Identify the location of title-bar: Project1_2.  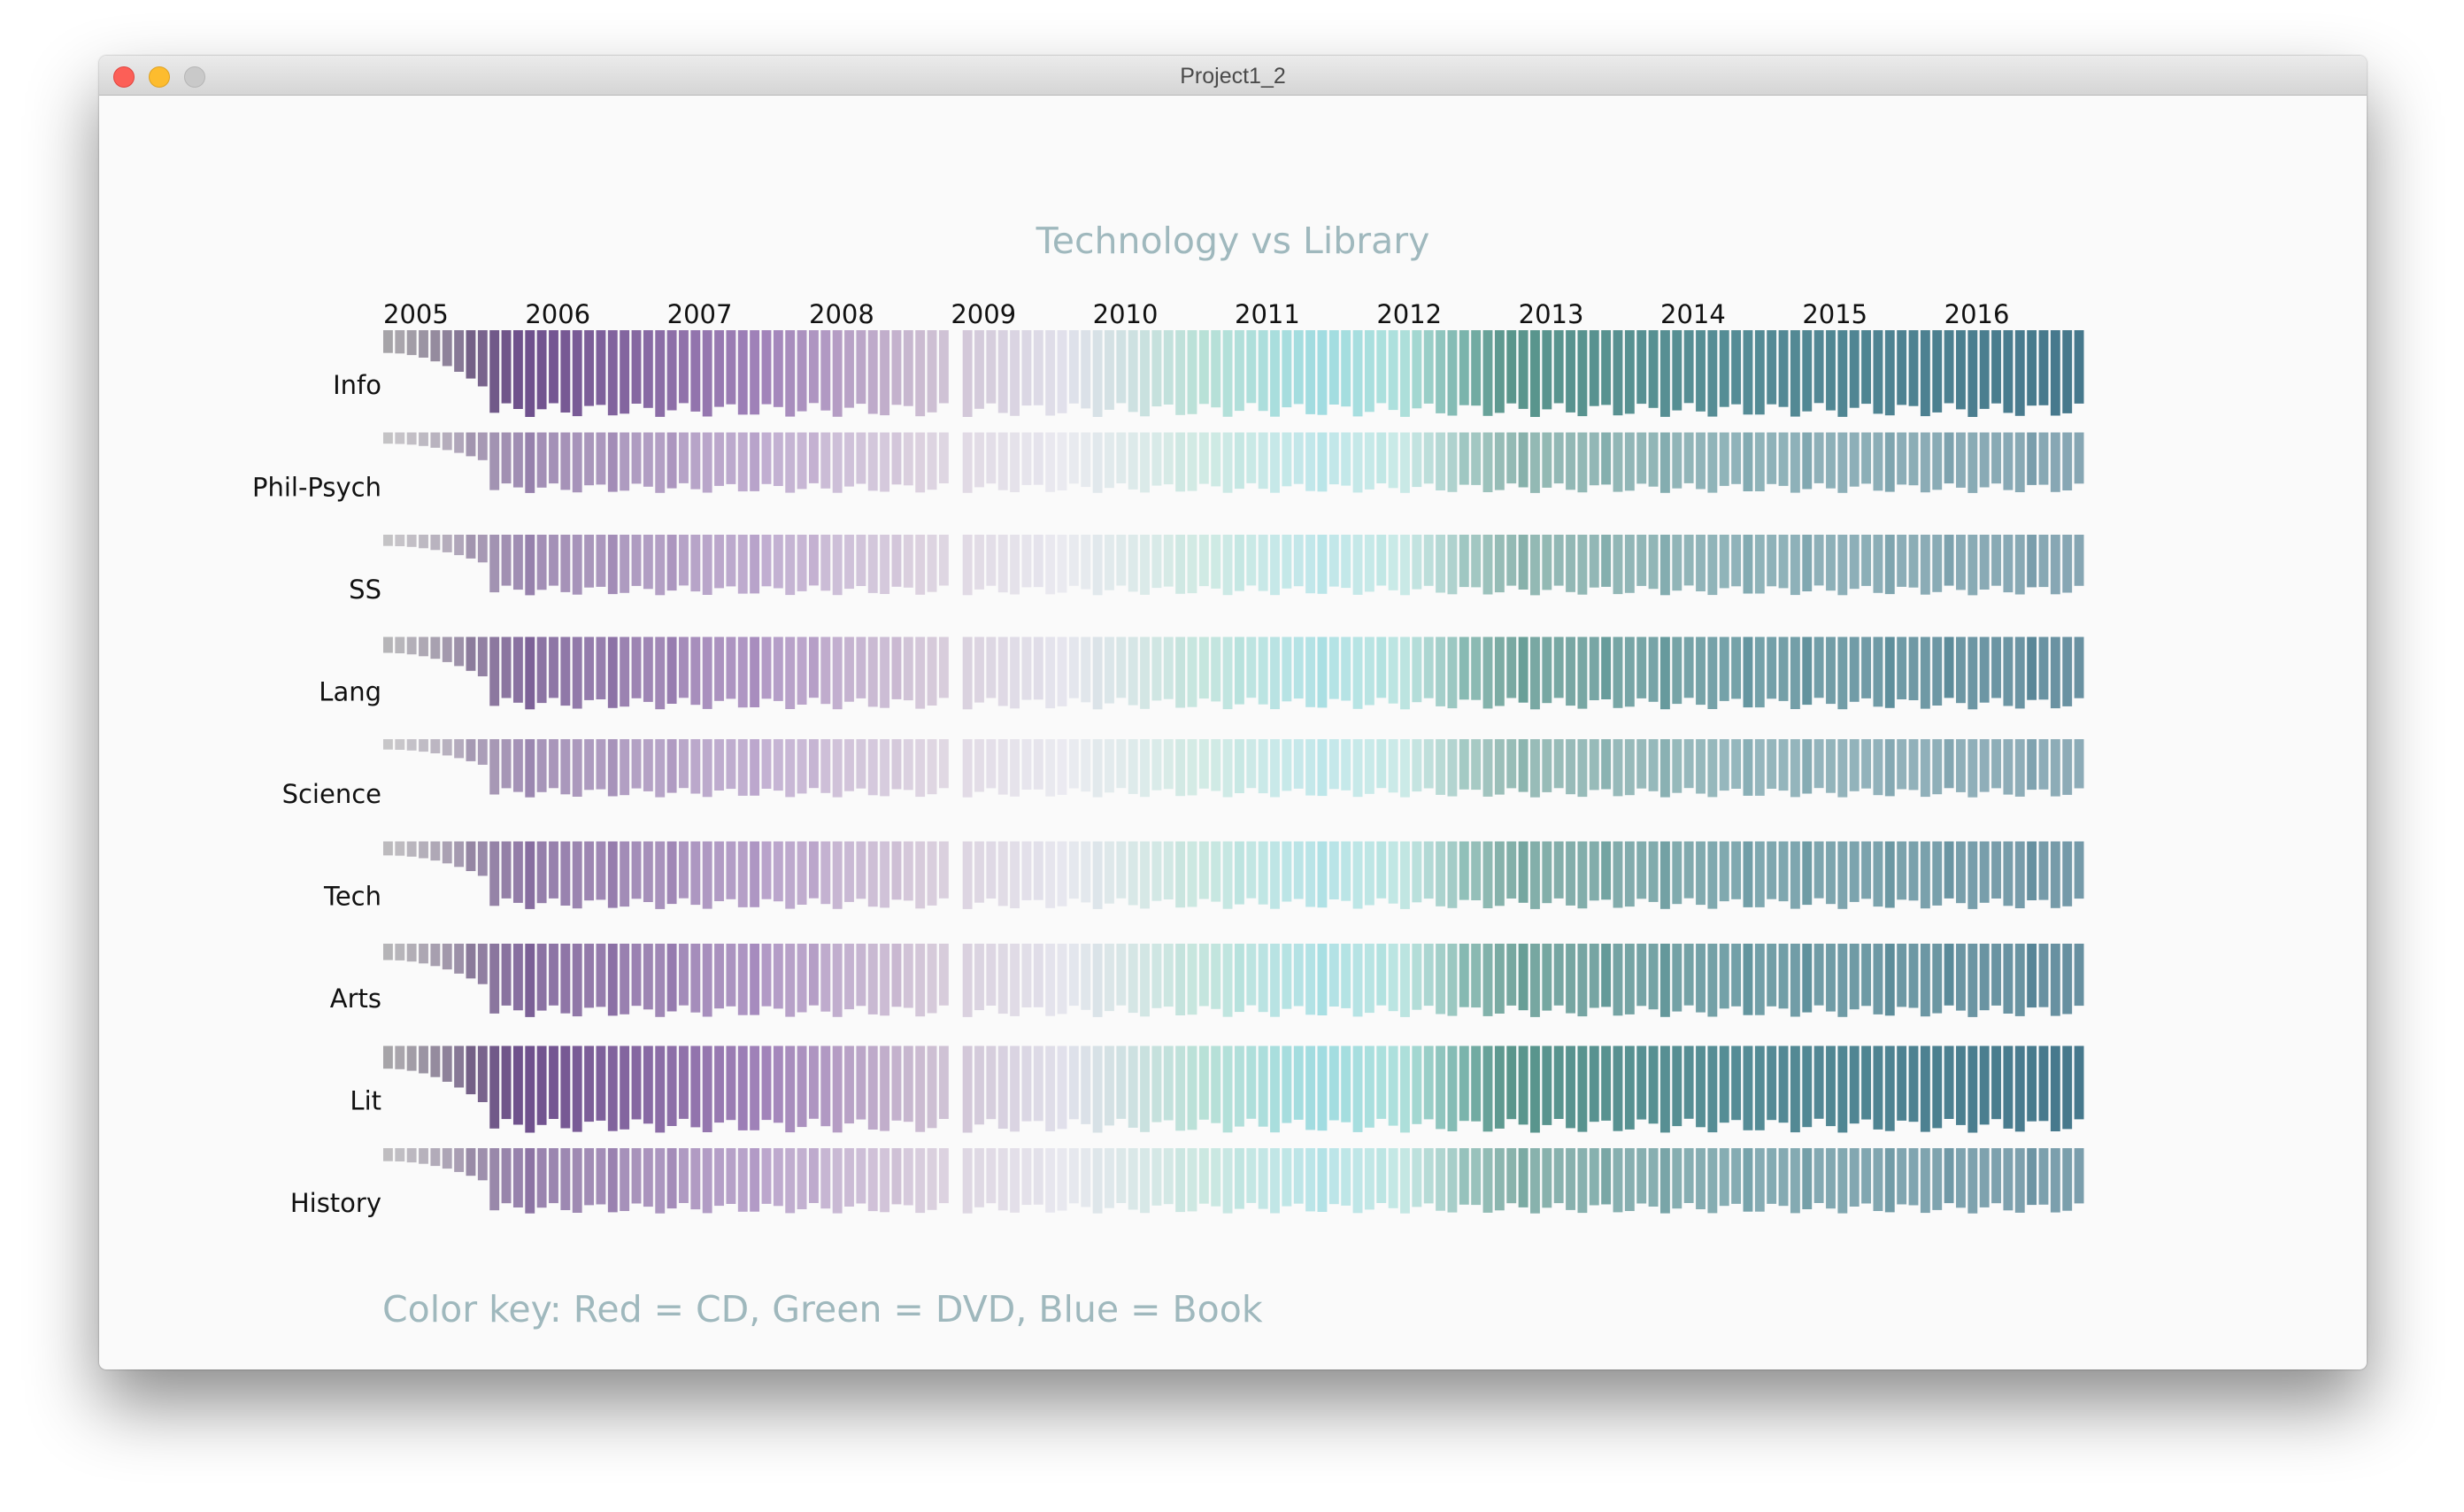
(1233, 76).